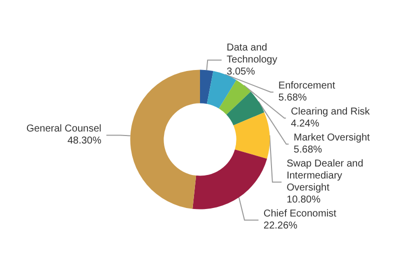 The image size is (400, 279). Describe the element at coordinates (326, 176) in the screenshot. I see `slice-label: Swap Dealer and Intermediary Oversight` at that location.